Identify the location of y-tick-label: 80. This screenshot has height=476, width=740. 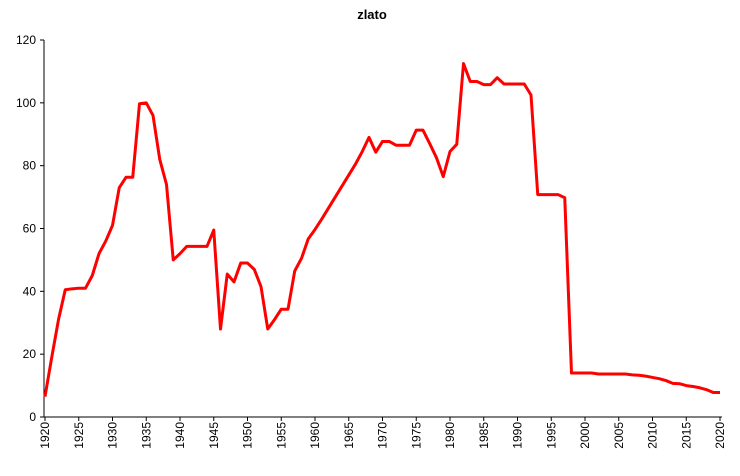
(30, 166).